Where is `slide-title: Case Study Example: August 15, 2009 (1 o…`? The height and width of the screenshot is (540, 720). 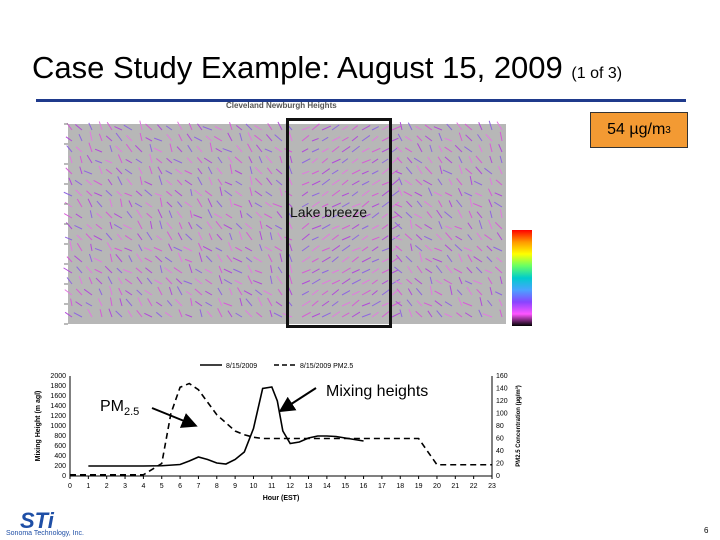 slide-title: Case Study Example: August 15, 2009 (1 o… is located at coordinates (327, 68).